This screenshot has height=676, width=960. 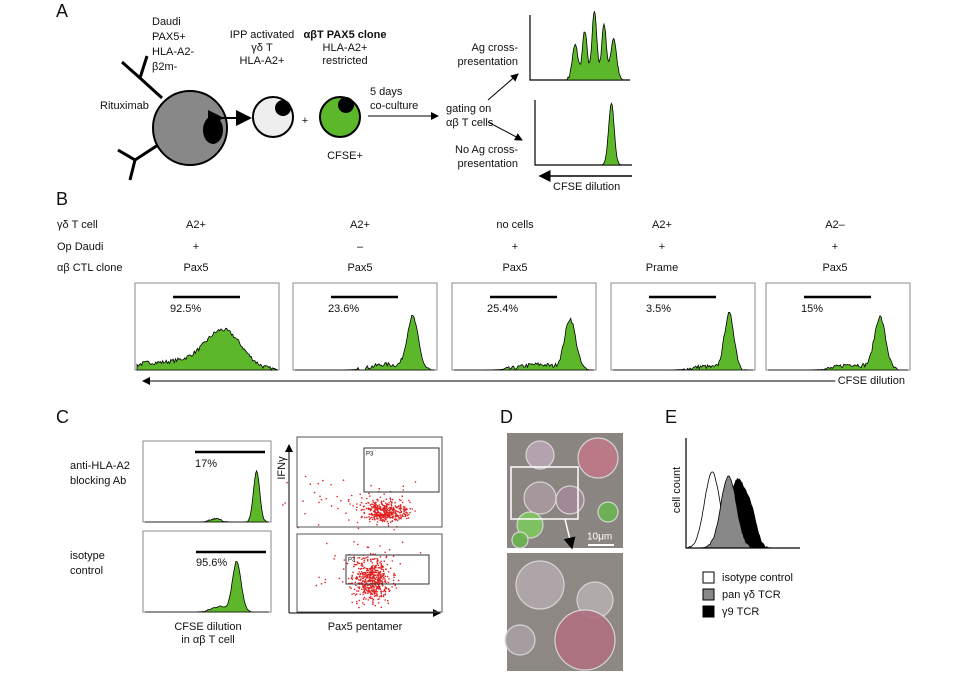 What do you see at coordinates (599, 537) in the screenshot?
I see `scale-label: 10μm` at bounding box center [599, 537].